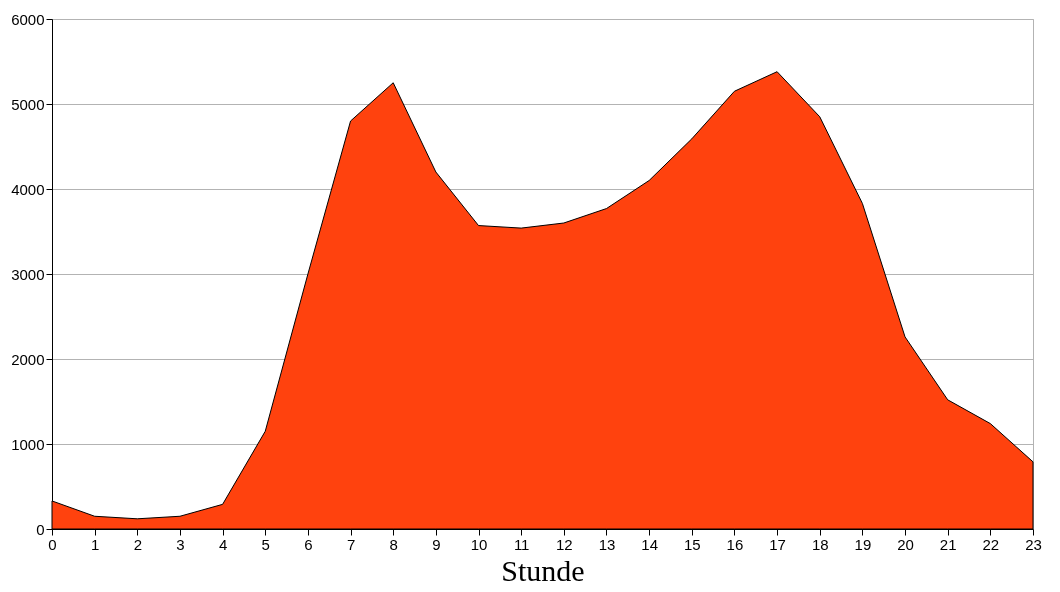 This screenshot has width=1060, height=592. I want to click on x-tick-label: 12, so click(564, 544).